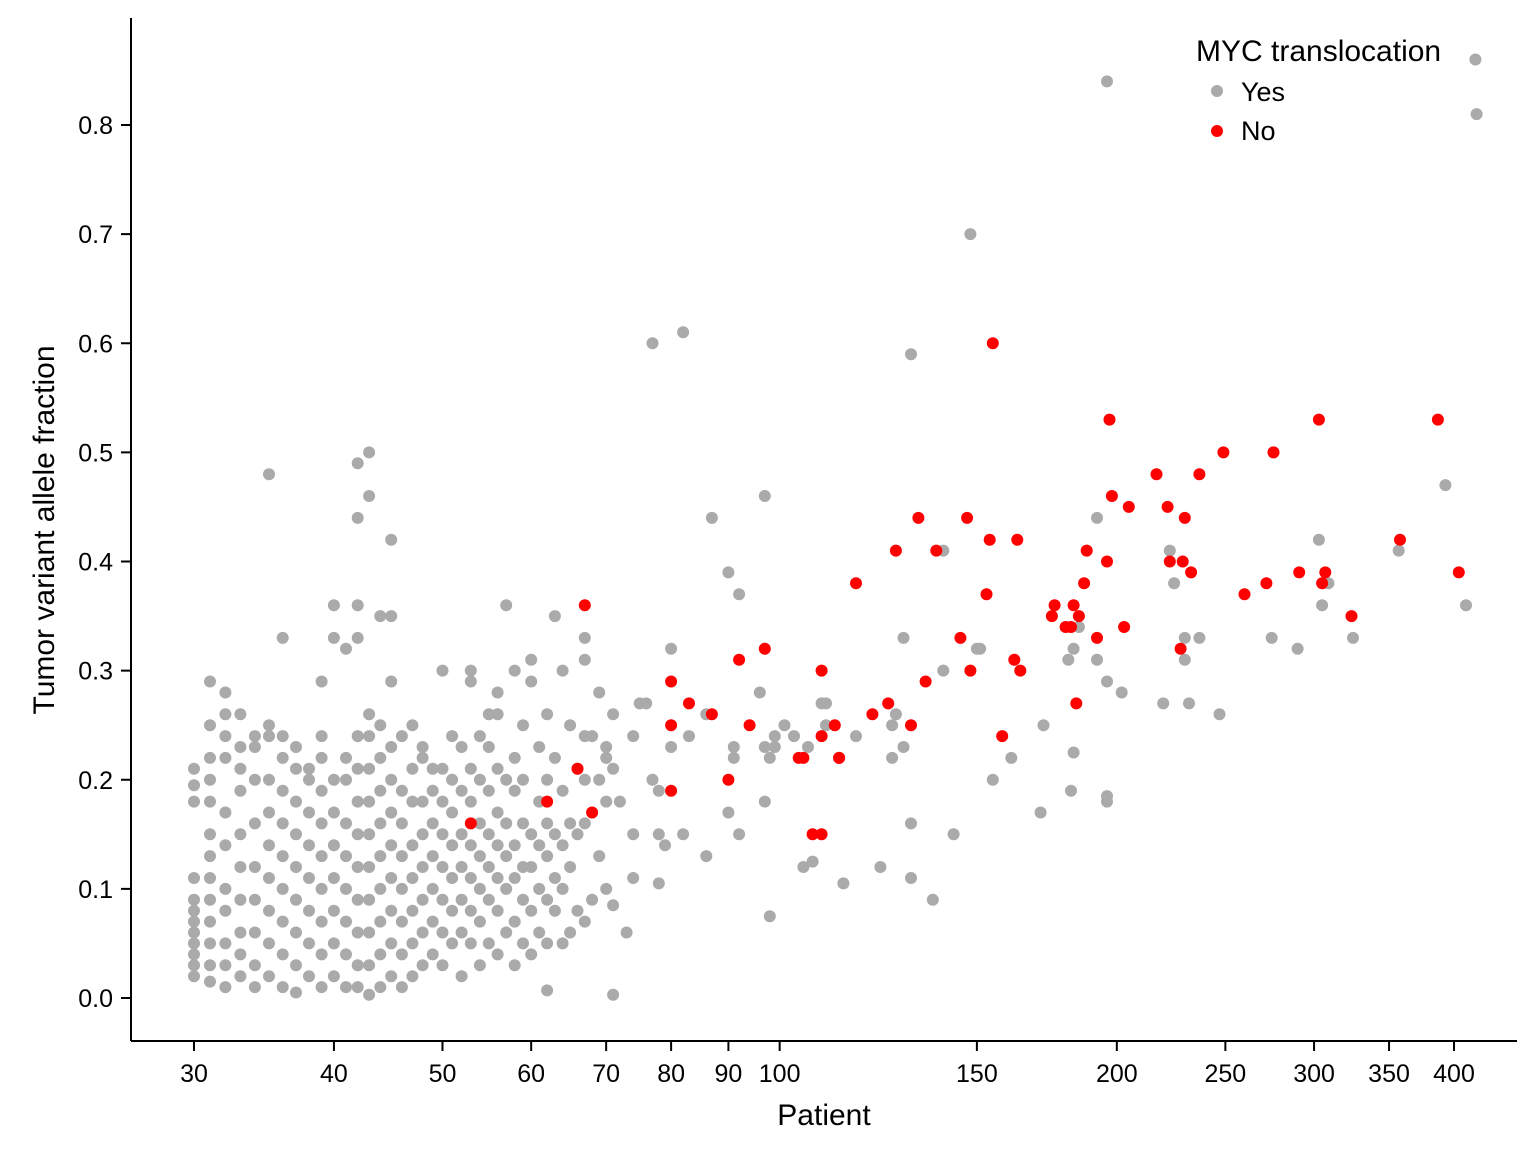 This screenshot has width=1536, height=1152. What do you see at coordinates (1217, 91) in the screenshot?
I see `legend-marker-yes` at bounding box center [1217, 91].